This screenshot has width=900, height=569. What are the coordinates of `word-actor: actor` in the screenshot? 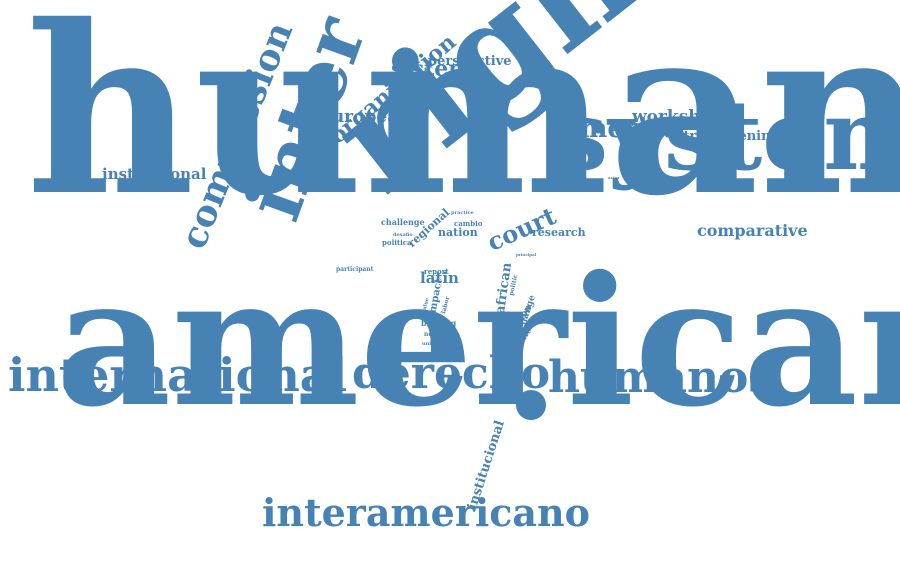 It's located at (614, 177).